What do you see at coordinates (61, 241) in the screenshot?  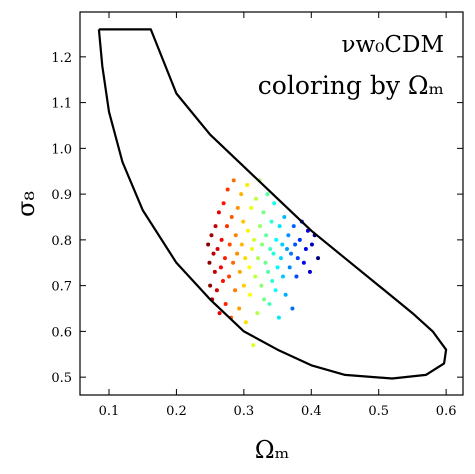 I see `y-tick-label: 0.8` at bounding box center [61, 241].